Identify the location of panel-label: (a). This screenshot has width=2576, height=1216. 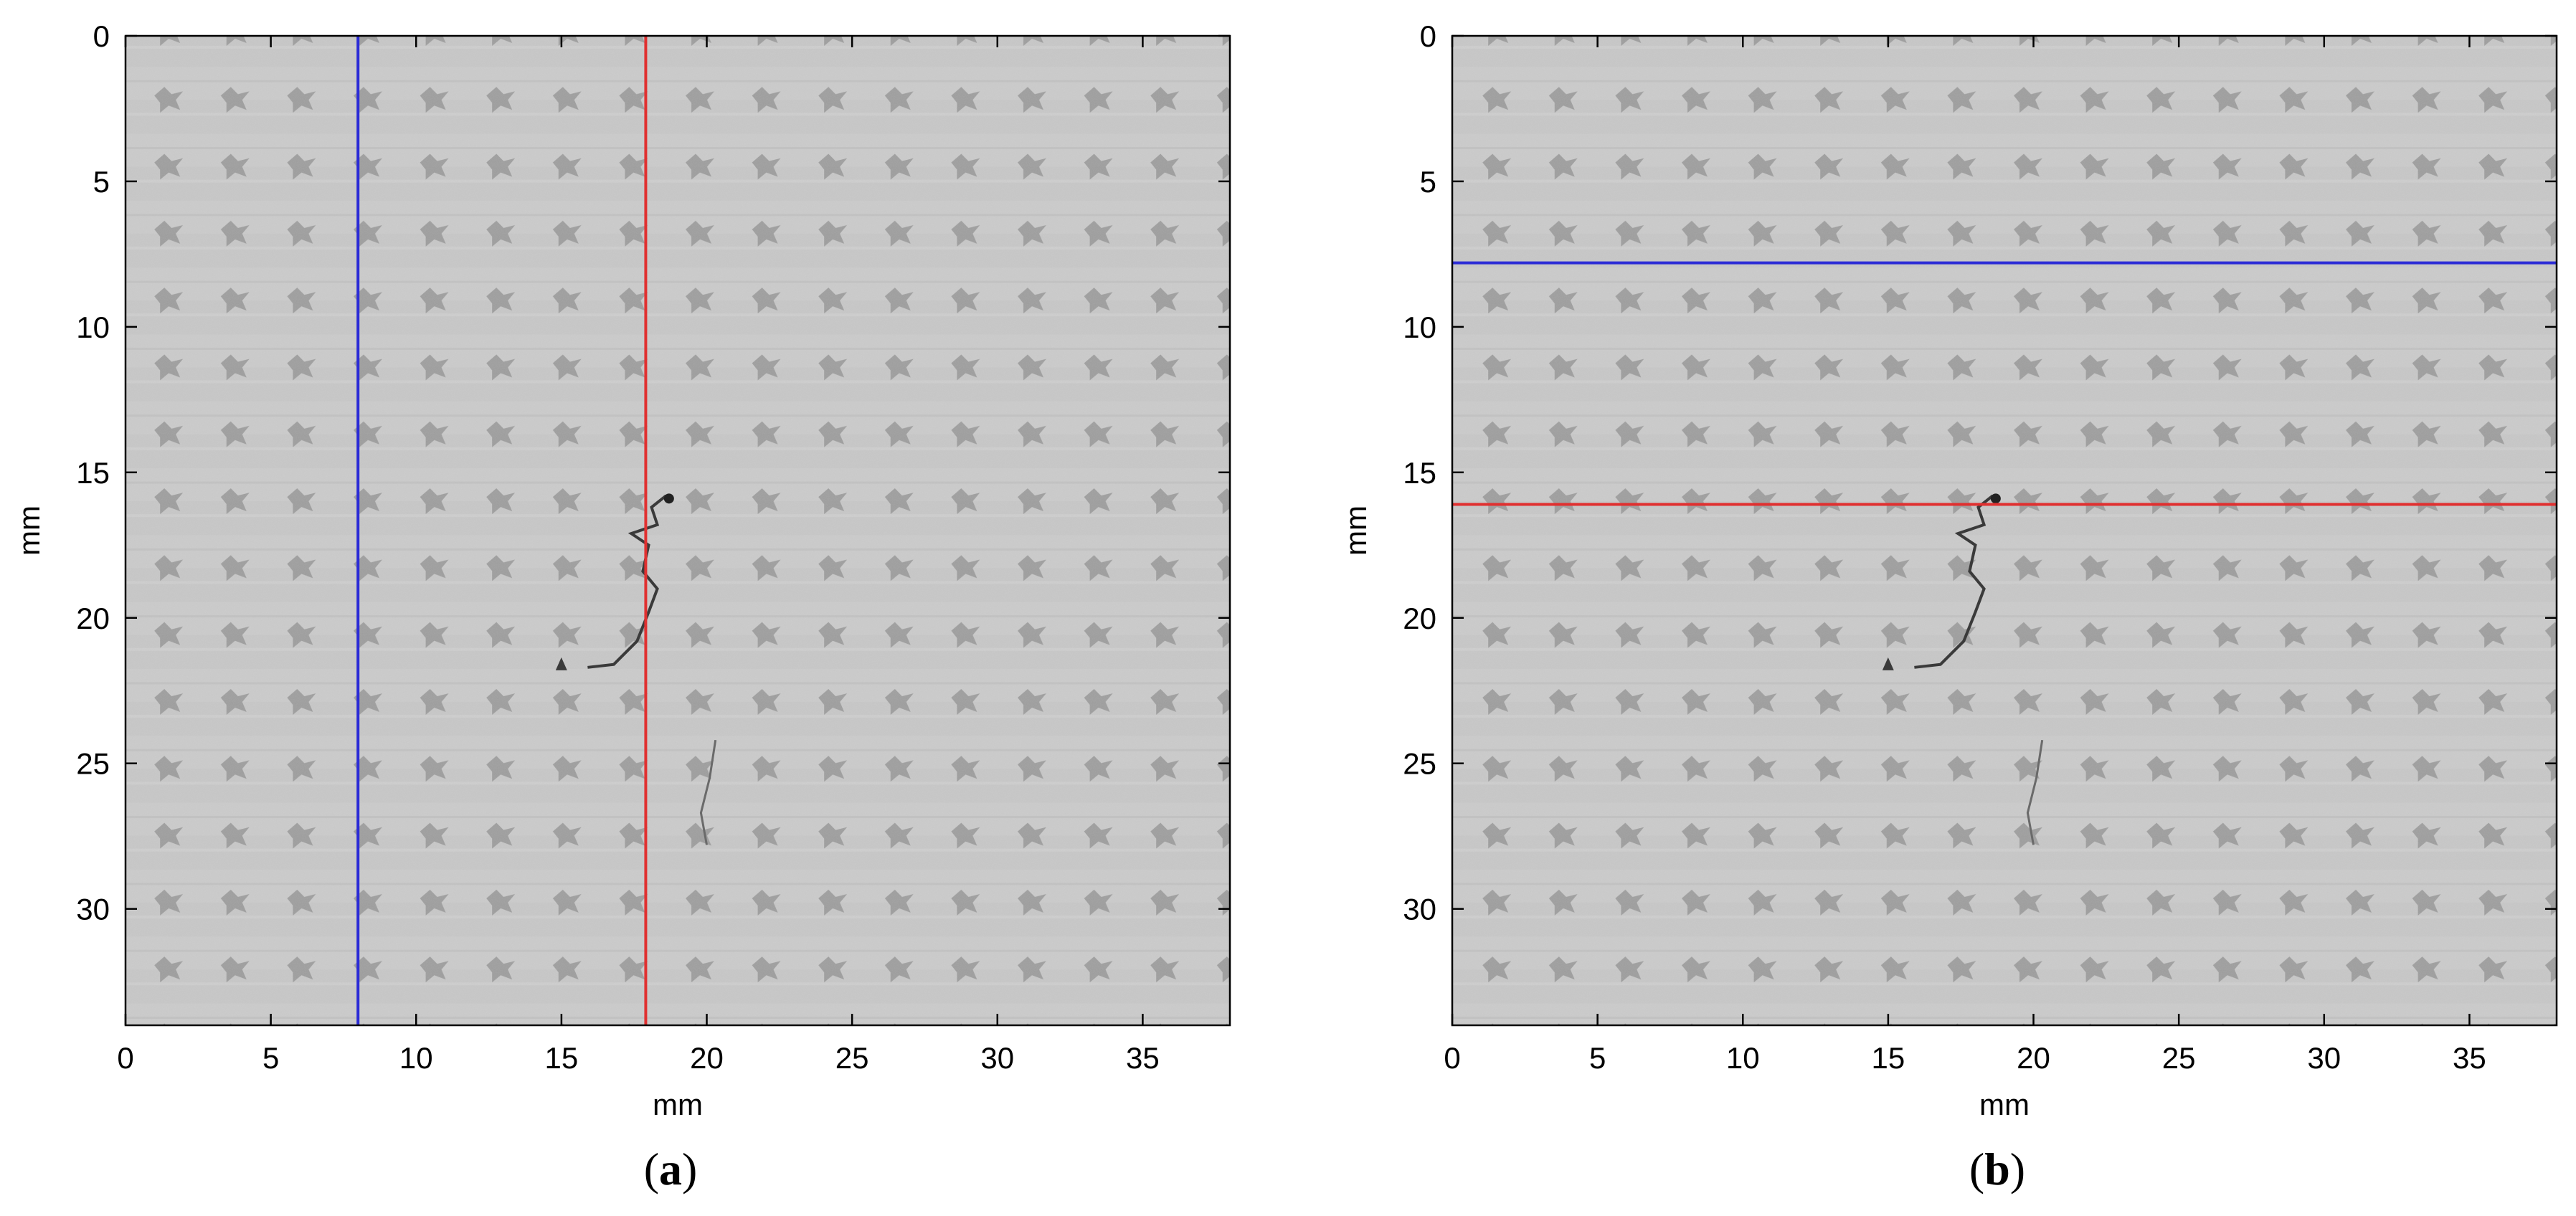
(671, 1169).